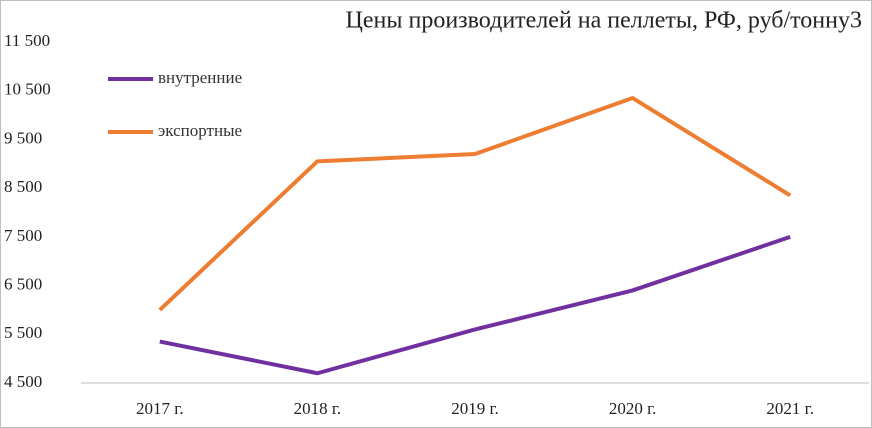  Describe the element at coordinates (23, 381) in the screenshot. I see `y-tick-label: 4 500` at that location.